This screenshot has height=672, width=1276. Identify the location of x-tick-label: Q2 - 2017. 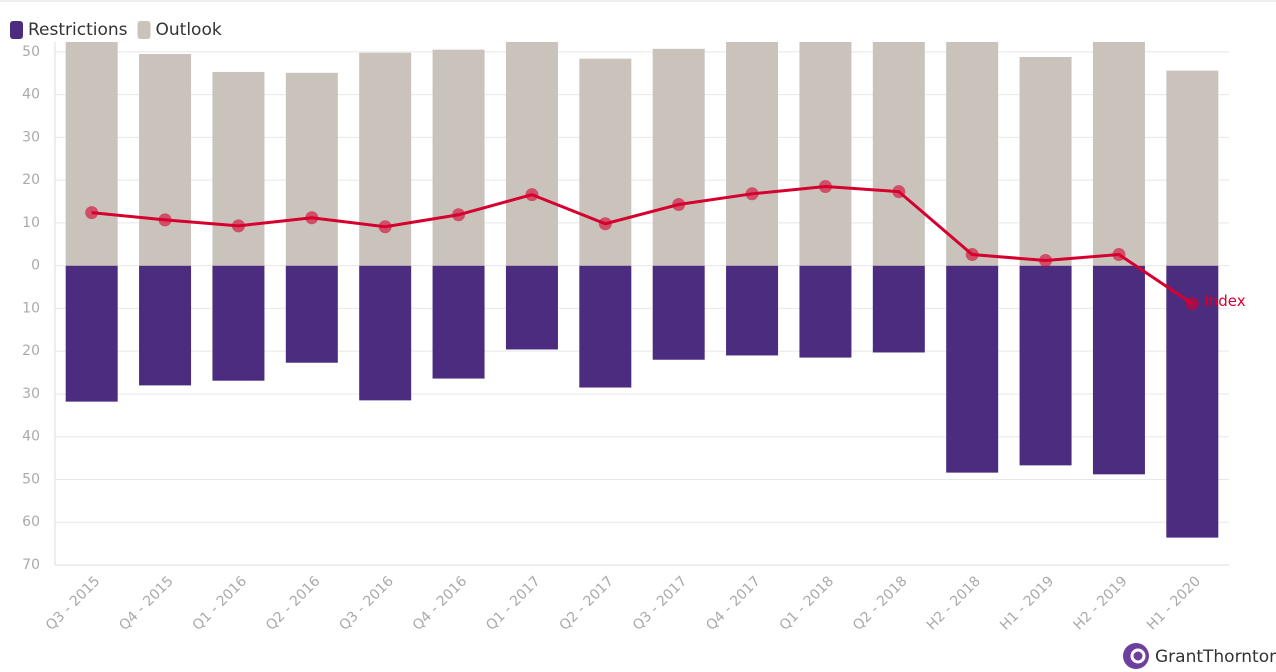
(587, 603).